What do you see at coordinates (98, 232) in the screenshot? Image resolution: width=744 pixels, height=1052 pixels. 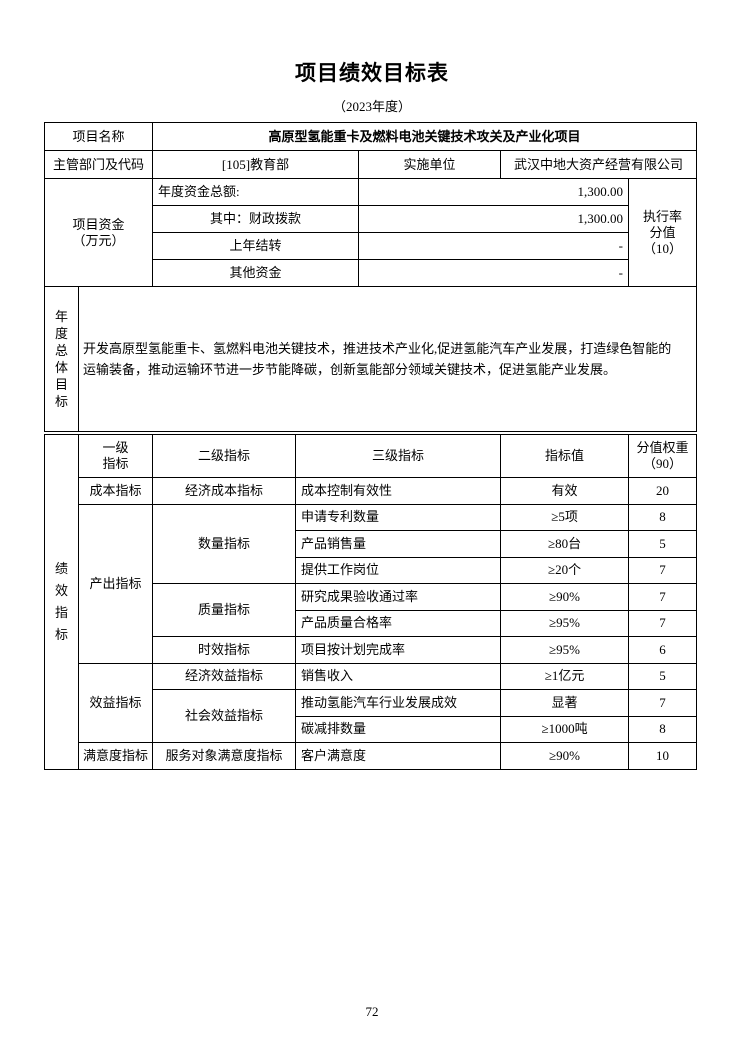 I see `funding-section-label: 项目资金 （万元）` at bounding box center [98, 232].